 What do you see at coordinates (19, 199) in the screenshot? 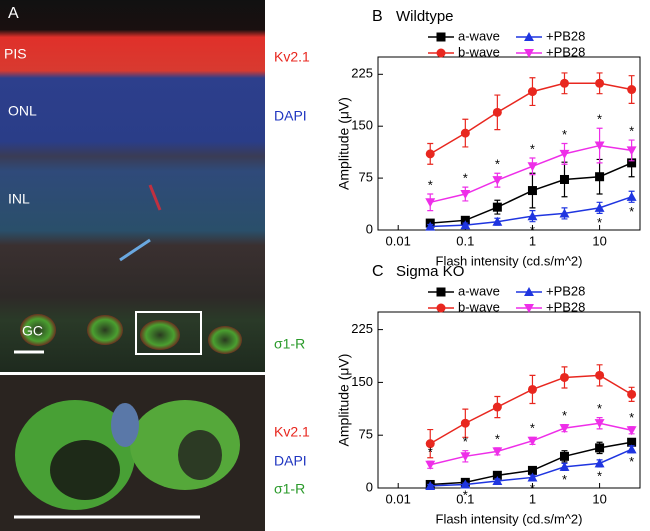
I see `layer-label: INL` at bounding box center [19, 199].